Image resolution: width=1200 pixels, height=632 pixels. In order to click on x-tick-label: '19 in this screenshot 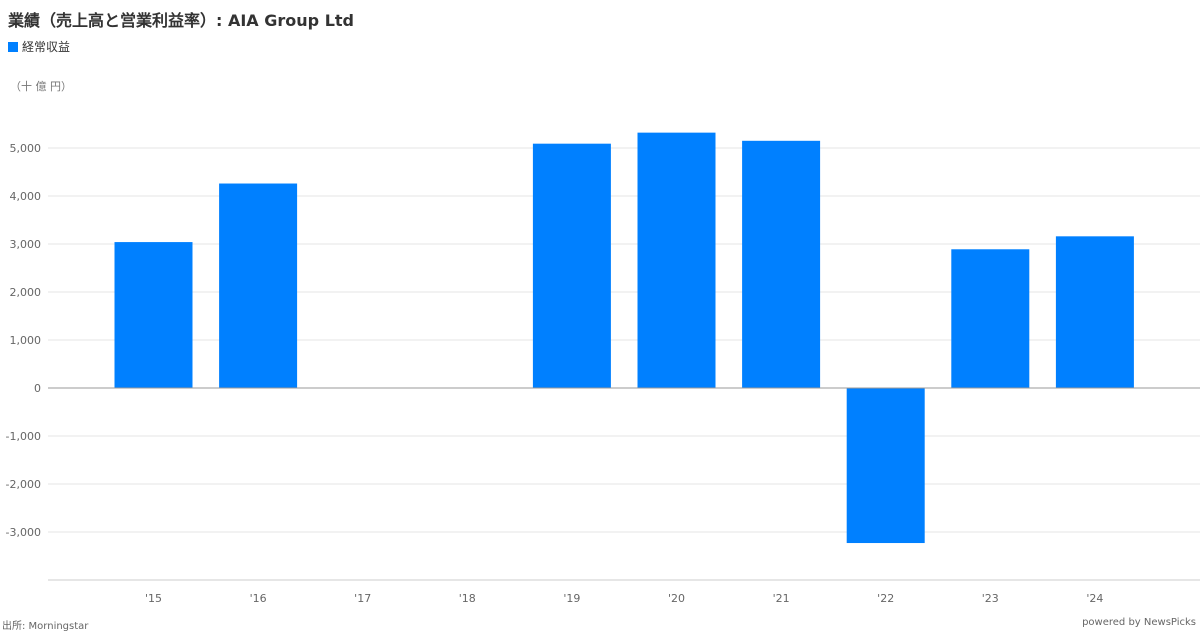, I will do `click(571, 598)`.